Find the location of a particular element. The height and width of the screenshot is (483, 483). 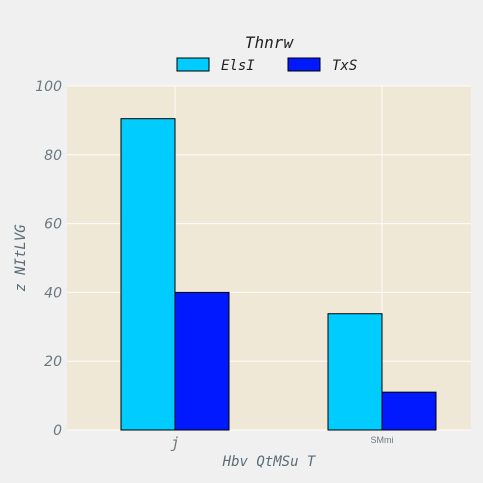

legend: ElsI TxS is located at coordinates (267, 66).